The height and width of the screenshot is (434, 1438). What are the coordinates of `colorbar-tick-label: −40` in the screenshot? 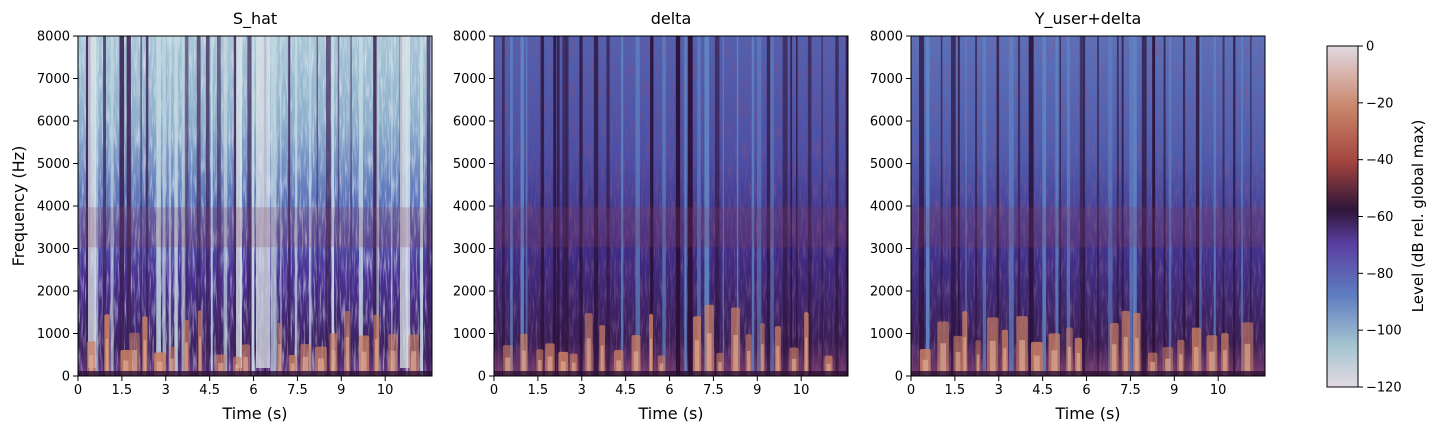 It's located at (1379, 160).